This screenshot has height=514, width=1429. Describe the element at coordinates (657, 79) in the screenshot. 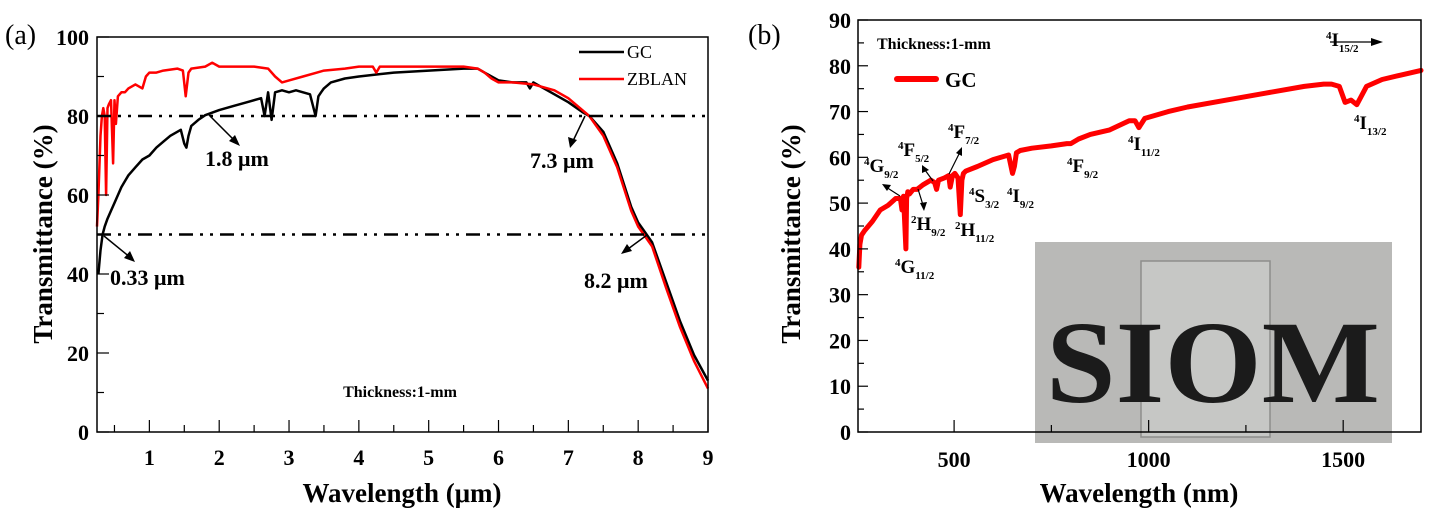

I see `legend-label-zblan: ZBLAN` at that location.